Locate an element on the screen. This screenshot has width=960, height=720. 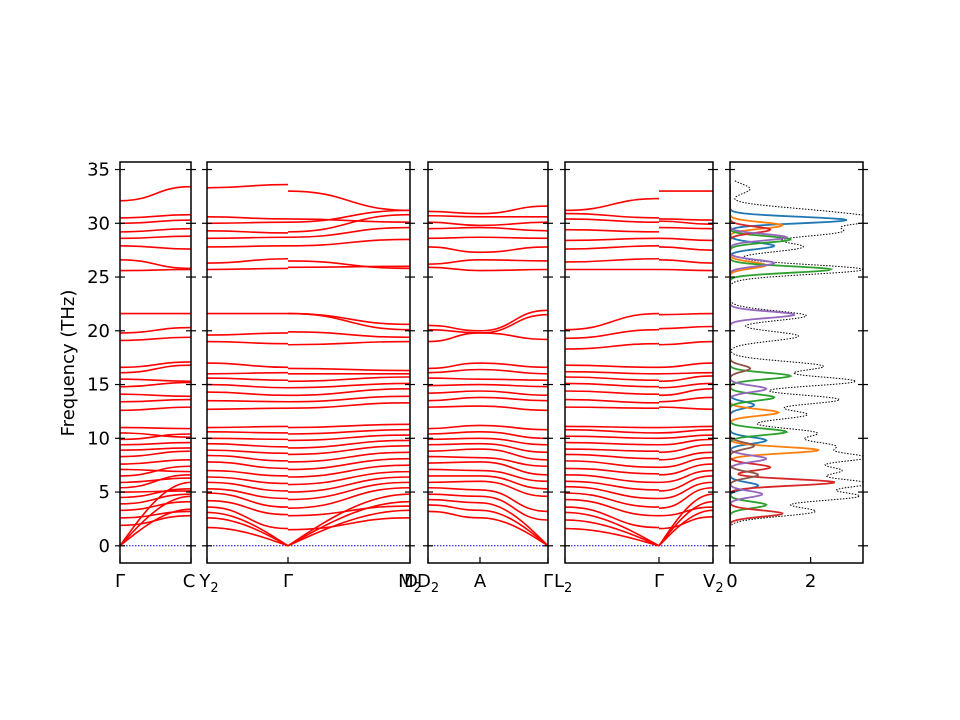
panel-3-frame is located at coordinates (488, 362).